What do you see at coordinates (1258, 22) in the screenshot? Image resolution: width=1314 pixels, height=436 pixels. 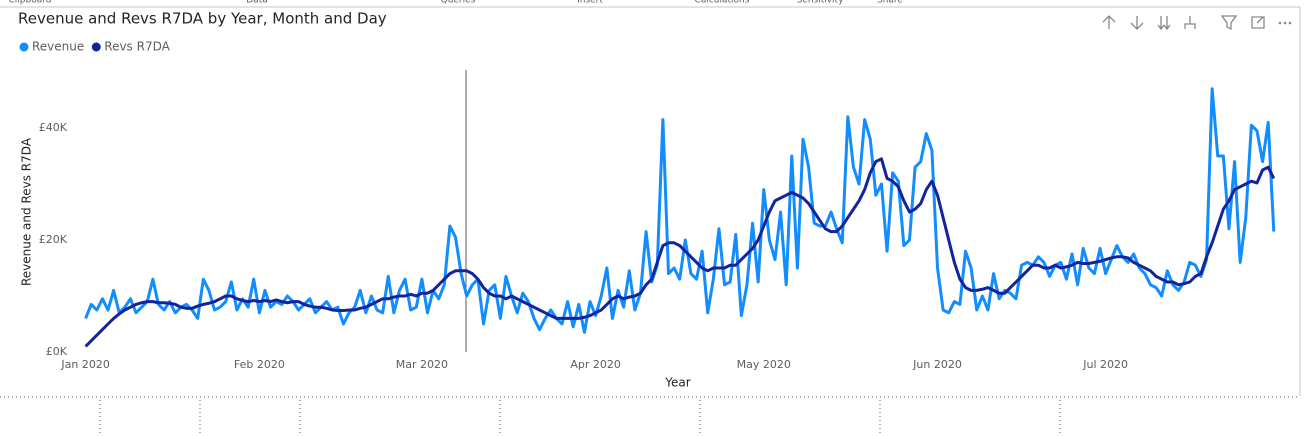 I see `focus-mode-icon` at bounding box center [1258, 22].